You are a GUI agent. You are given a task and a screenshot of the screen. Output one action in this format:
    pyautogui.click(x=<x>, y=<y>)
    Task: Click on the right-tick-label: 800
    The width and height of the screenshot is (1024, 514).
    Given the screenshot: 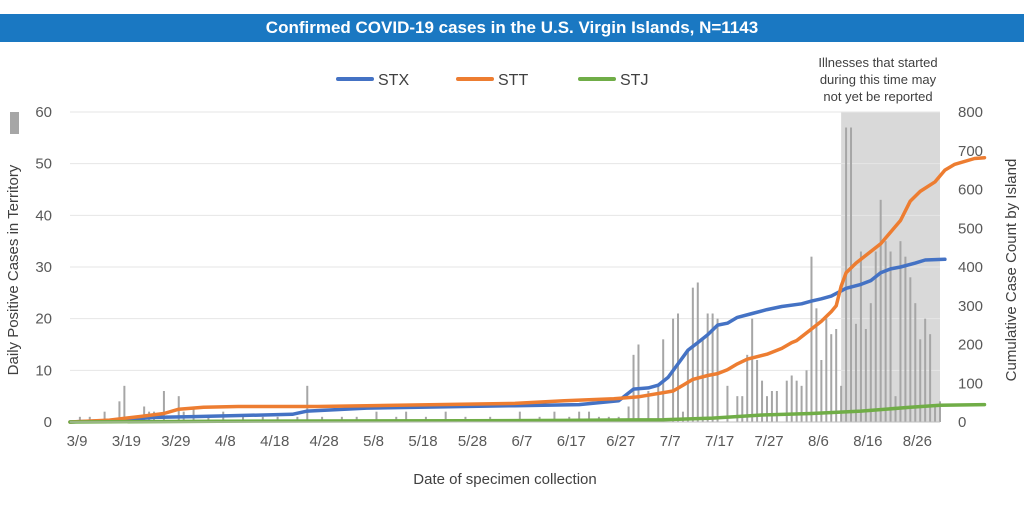 What is the action you would take?
    pyautogui.click(x=970, y=112)
    